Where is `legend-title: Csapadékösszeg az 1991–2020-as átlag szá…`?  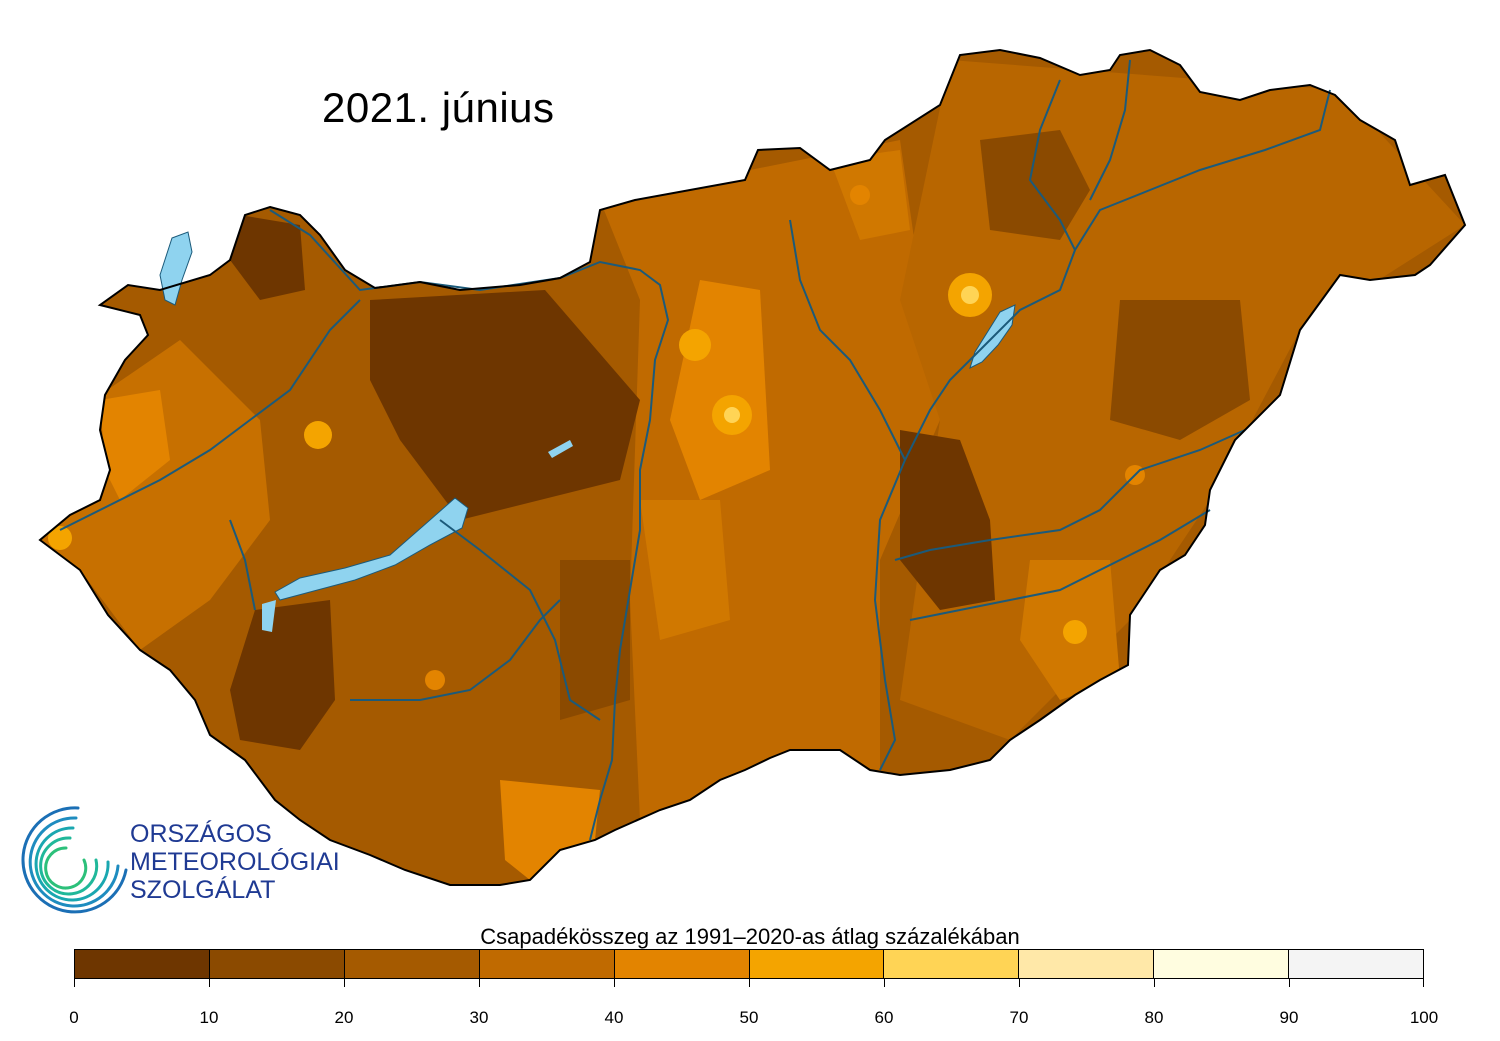 legend-title: Csapadékösszeg az 1991–2020-as átlag szá… is located at coordinates (750, 936).